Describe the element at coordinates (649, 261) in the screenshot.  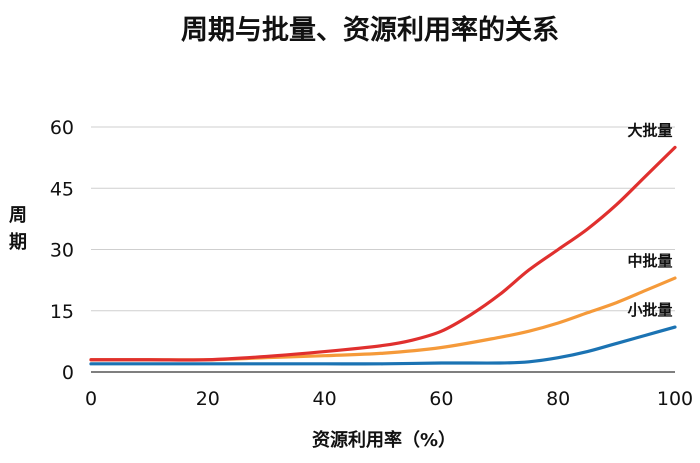
I see `series-label: 中批量` at that location.